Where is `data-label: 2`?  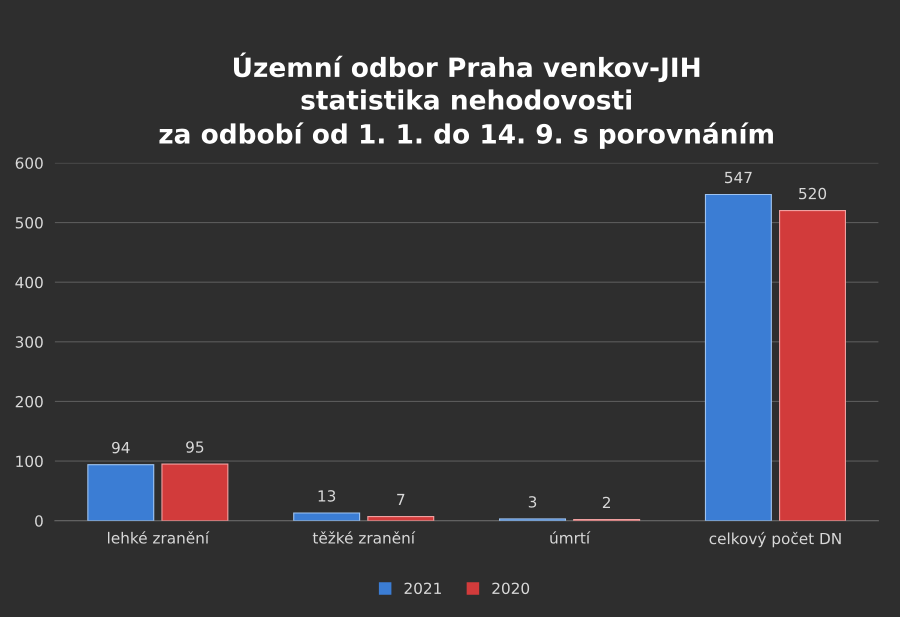
data-label: 2 is located at coordinates (606, 502).